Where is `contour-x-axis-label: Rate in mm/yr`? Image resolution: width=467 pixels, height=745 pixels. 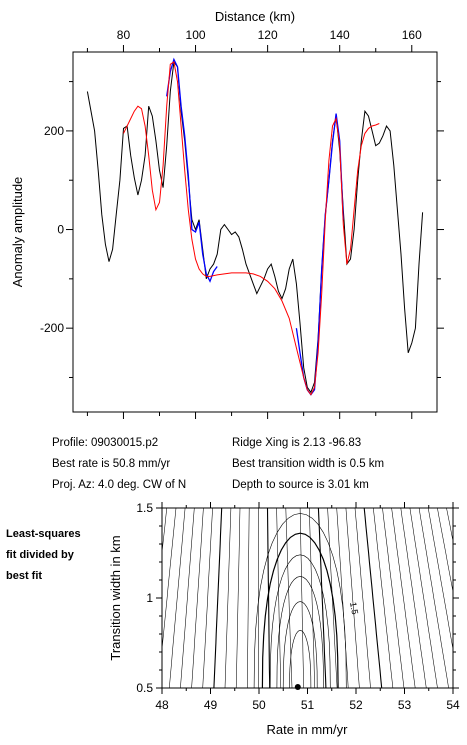 contour-x-axis-label: Rate in mm/yr is located at coordinates (308, 729).